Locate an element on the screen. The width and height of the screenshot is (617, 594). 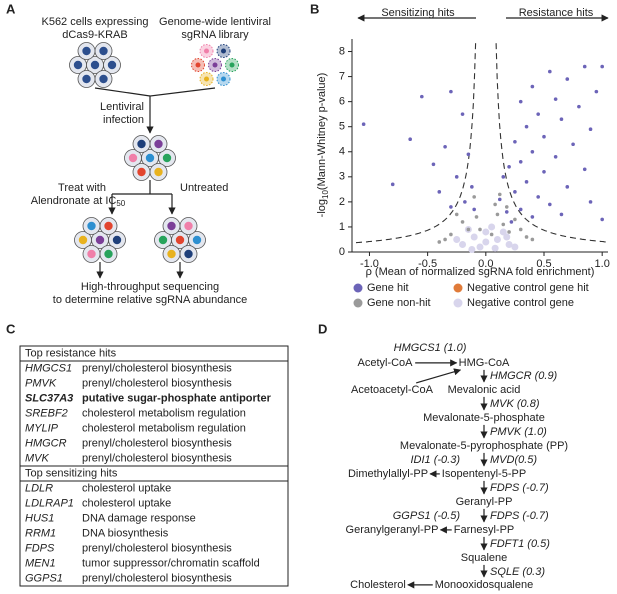
gene-name: HMGCS1 is located at coordinates (48, 368).